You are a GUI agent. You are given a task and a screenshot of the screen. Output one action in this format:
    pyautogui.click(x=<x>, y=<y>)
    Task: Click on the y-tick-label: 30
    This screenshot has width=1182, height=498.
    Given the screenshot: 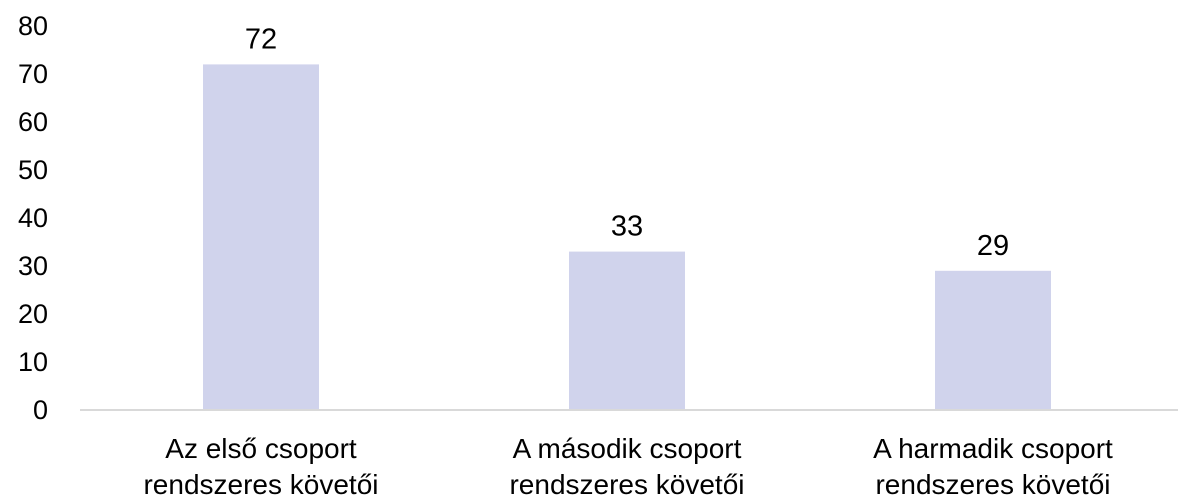 What is the action you would take?
    pyautogui.click(x=33, y=266)
    